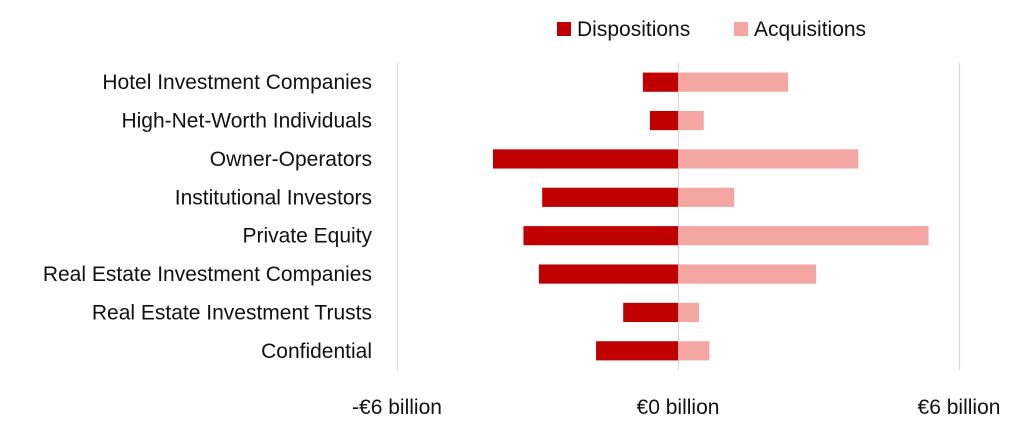 Image resolution: width=1024 pixels, height=434 pixels. Describe the element at coordinates (232, 312) in the screenshot. I see `category-label: Real Estate Investment Trusts` at that location.